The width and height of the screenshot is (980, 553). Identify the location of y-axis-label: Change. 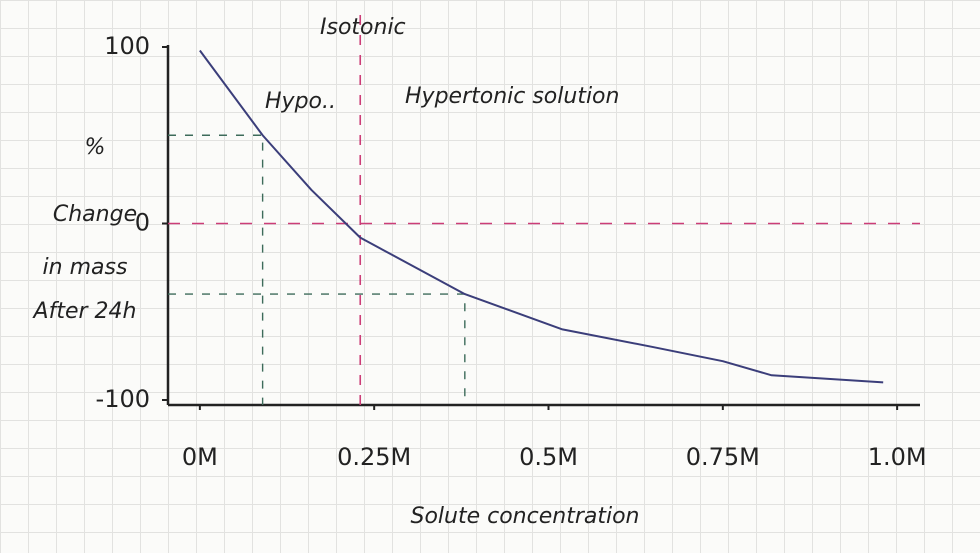
(95, 214).